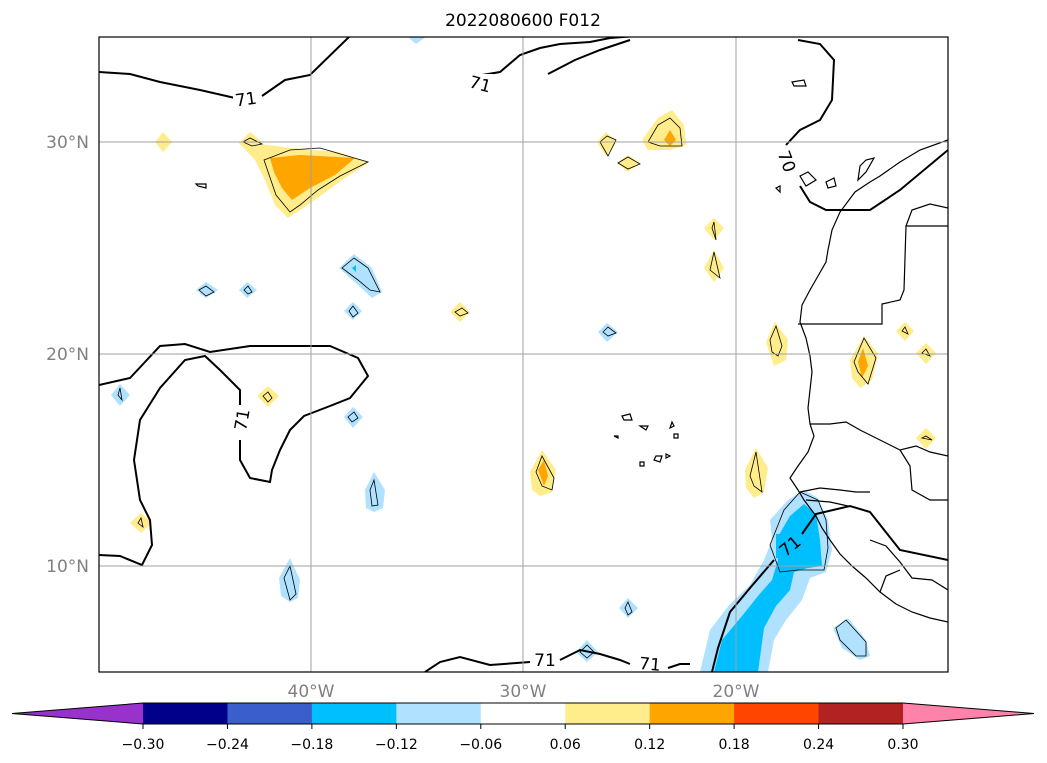  What do you see at coordinates (67, 143) in the screenshot?
I see `lat-label-30n: 30°N` at bounding box center [67, 143].